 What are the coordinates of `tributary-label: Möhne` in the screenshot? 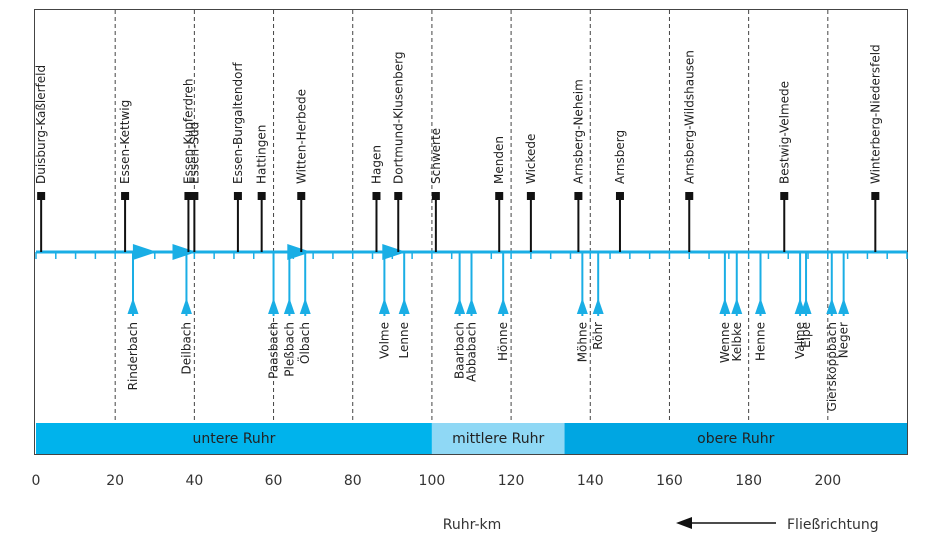 It's located at (582, 342).